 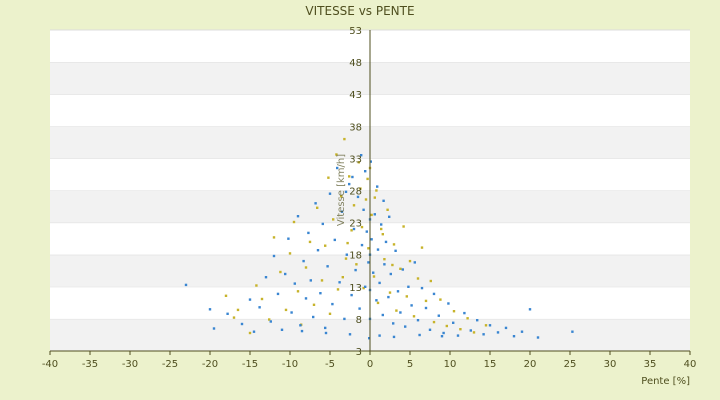 I want to click on x-tick-label: 0, so click(x=370, y=364).